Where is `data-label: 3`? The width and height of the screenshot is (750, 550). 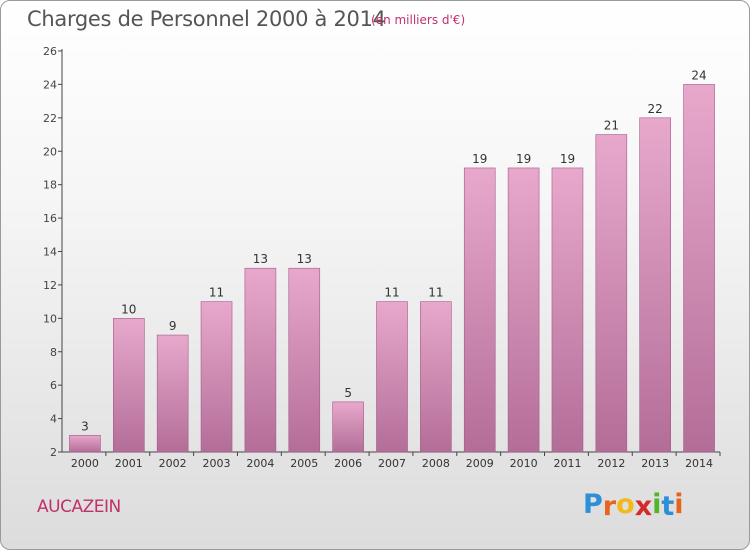 data-label: 3 is located at coordinates (85, 426).